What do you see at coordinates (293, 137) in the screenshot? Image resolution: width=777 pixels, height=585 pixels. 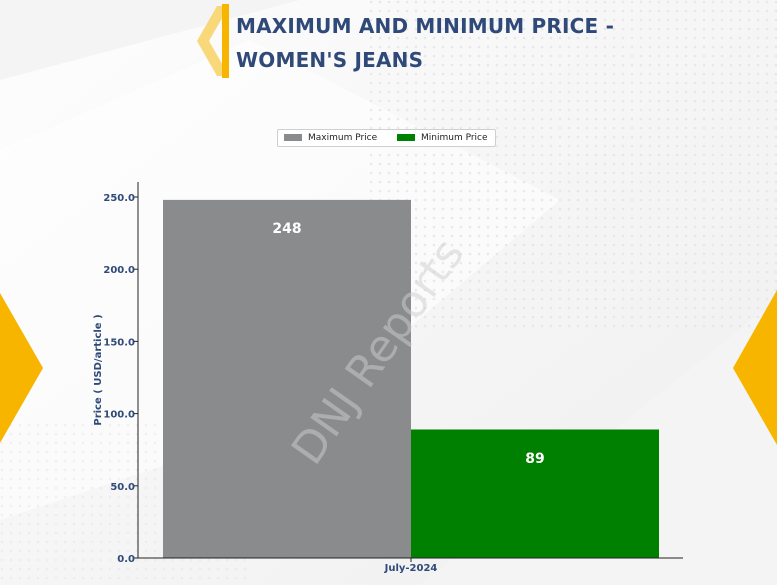 I see `legend-swatch-max` at bounding box center [293, 137].